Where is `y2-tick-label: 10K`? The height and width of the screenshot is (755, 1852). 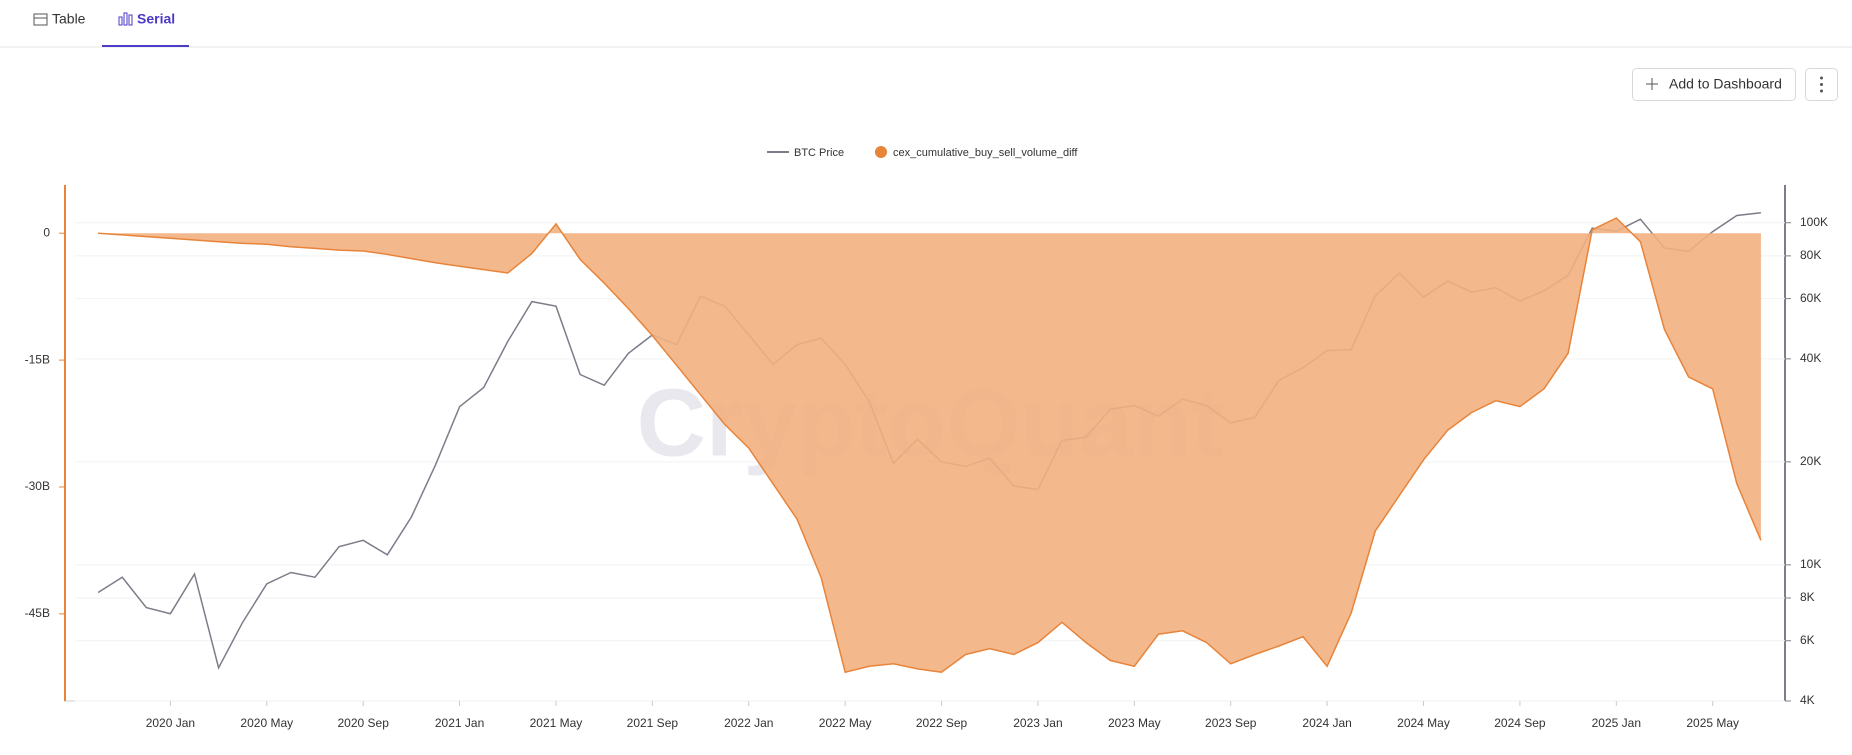
y2-tick-label: 10K is located at coordinates (1810, 564).